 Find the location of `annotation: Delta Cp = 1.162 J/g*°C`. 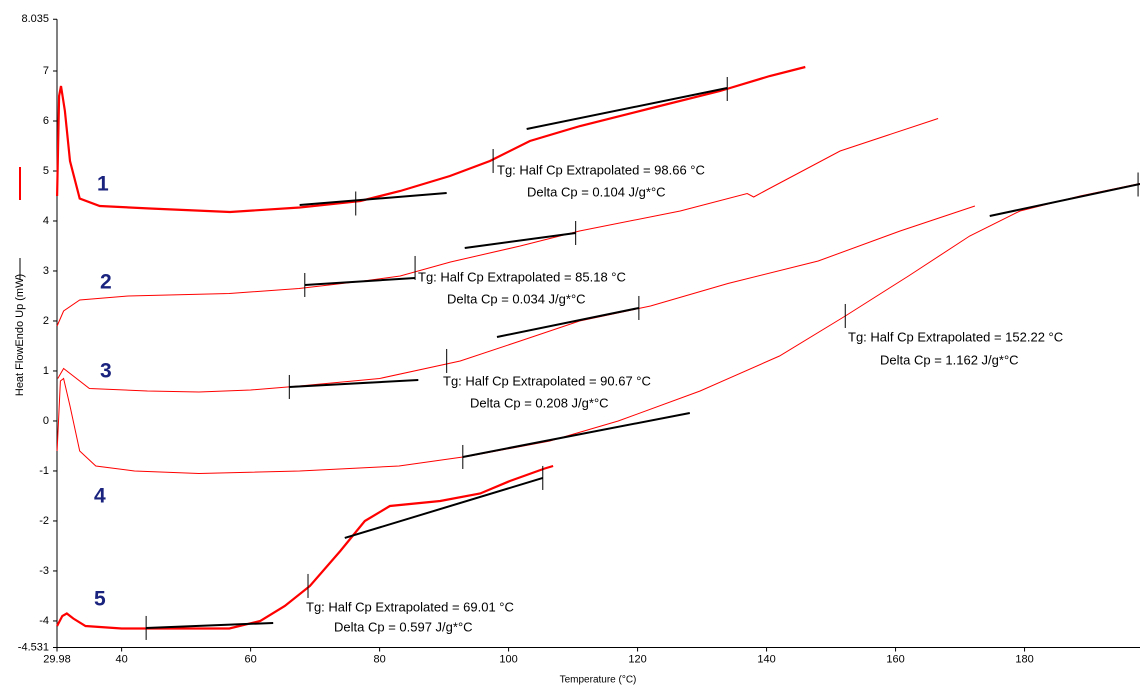

annotation: Delta Cp = 1.162 J/g*°C is located at coordinates (949, 359).